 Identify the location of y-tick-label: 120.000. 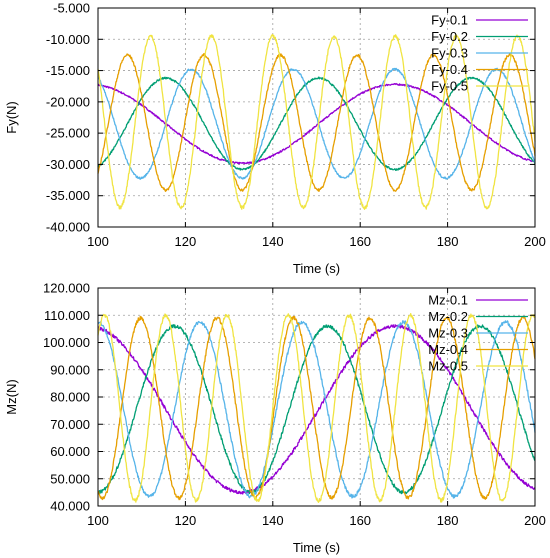
(66, 288).